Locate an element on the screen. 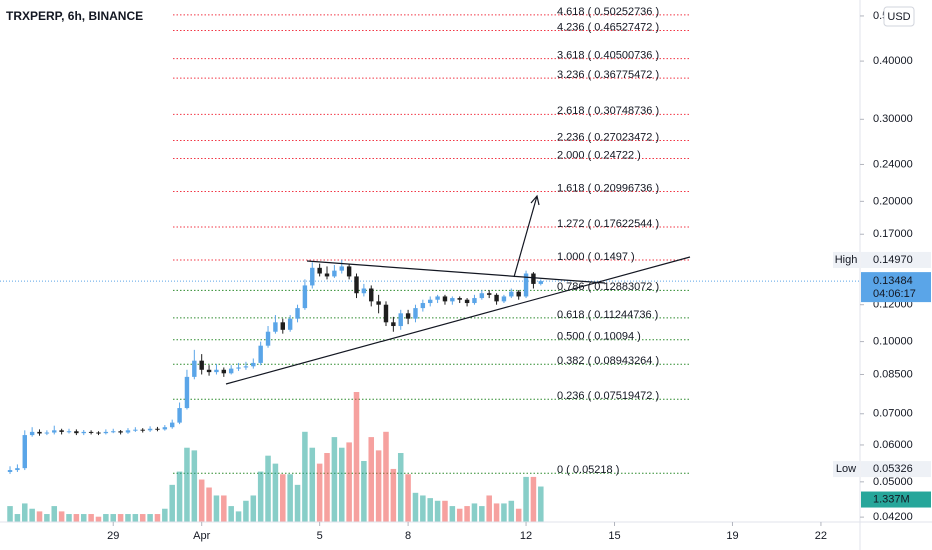 This screenshot has height=550, width=932. fib-label: 0.786 ( 0.12883072 ) is located at coordinates (608, 287).